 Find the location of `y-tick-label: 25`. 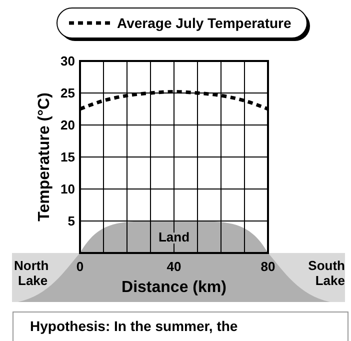

y-tick-label: 25 is located at coordinates (67, 93).